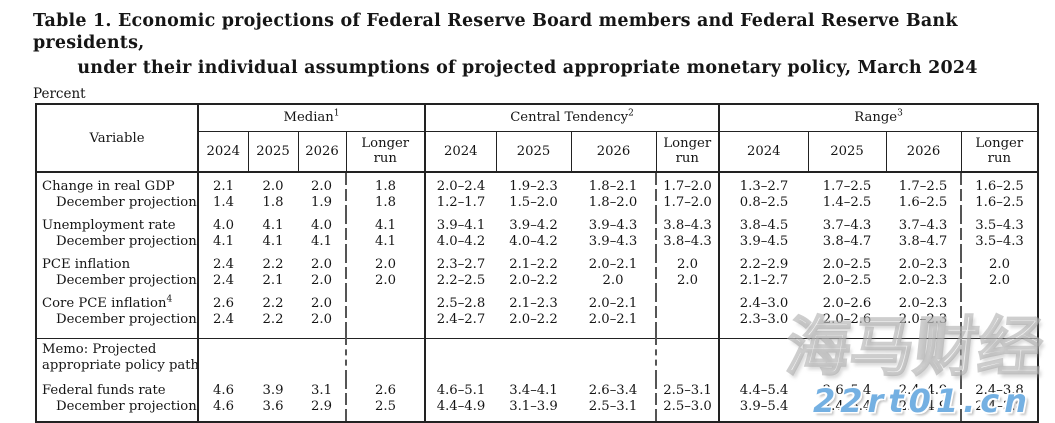  What do you see at coordinates (460, 152) in the screenshot?
I see `ct-2024-header: 2024` at bounding box center [460, 152].